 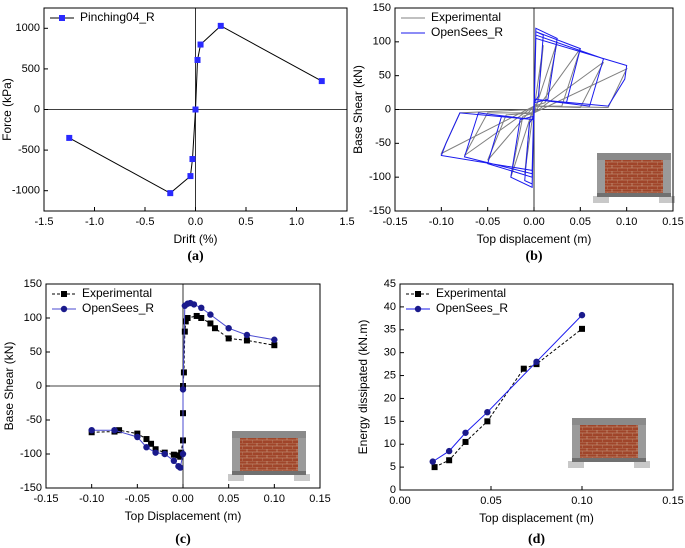 I want to click on x-tick-label: -1.0, so click(x=94, y=222).